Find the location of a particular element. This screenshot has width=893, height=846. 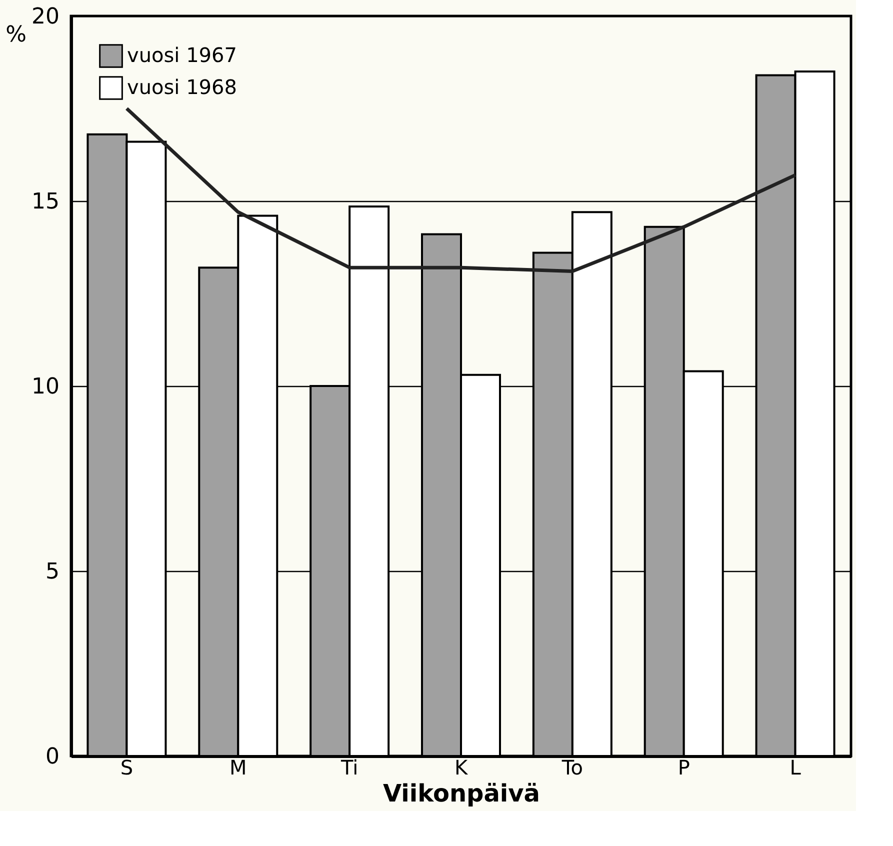

x-tick-label: P is located at coordinates (684, 768).